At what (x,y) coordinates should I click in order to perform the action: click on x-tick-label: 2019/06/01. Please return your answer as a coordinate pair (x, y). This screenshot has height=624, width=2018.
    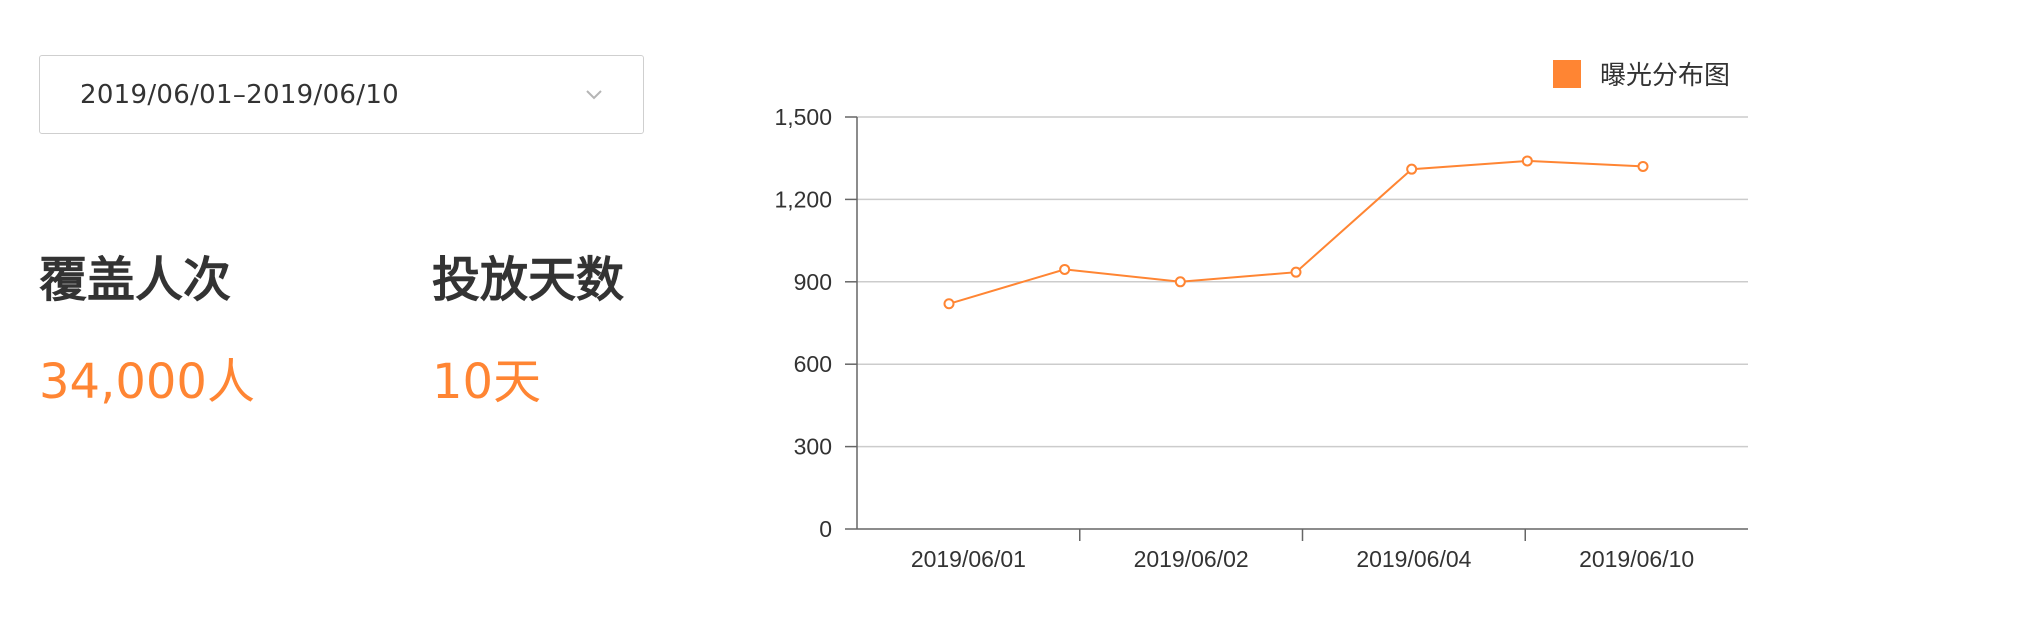
    Looking at the image, I should click on (968, 559).